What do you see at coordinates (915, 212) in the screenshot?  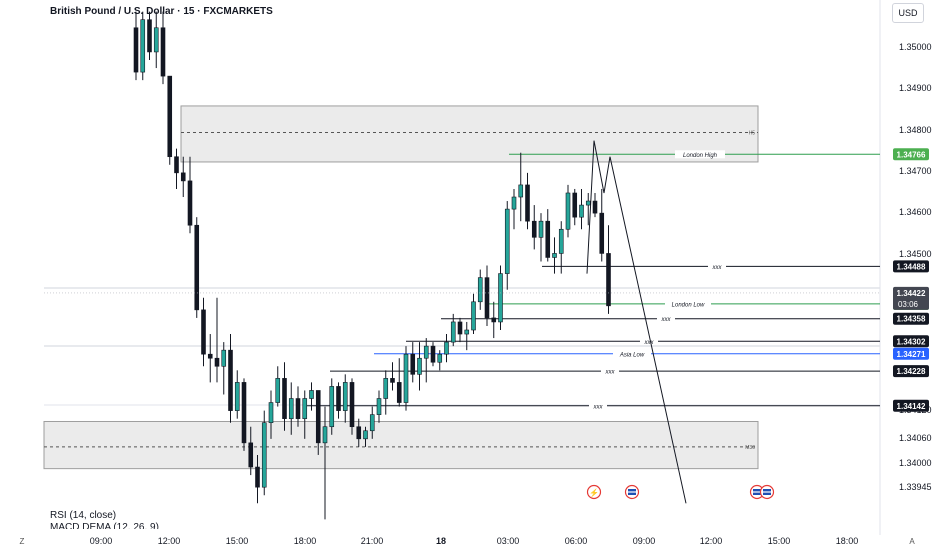 I see `y-axis-tick-label: 1.34600` at bounding box center [915, 212].